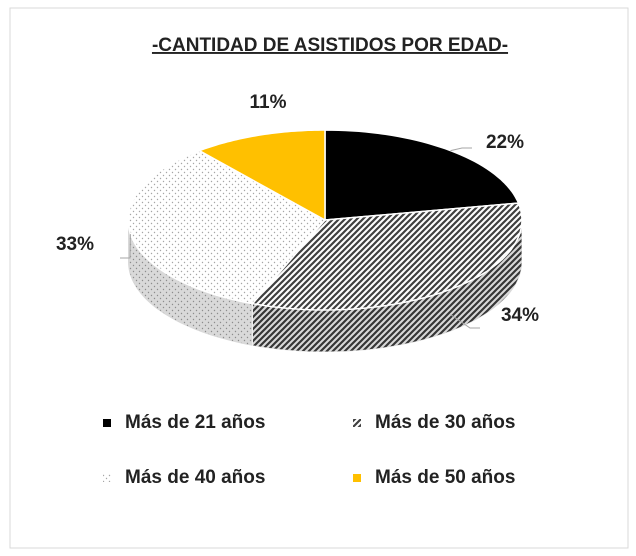 This screenshot has width=636, height=556. Describe the element at coordinates (445, 477) in the screenshot. I see `legend-label: Más de 50 años` at that location.